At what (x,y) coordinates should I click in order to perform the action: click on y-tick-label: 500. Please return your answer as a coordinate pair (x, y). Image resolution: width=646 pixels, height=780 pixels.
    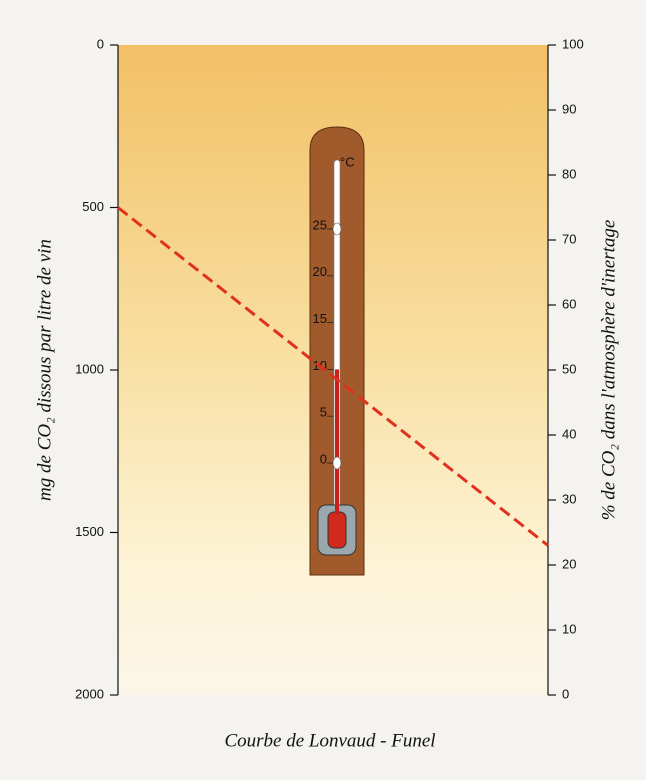
    Looking at the image, I should click on (93, 206).